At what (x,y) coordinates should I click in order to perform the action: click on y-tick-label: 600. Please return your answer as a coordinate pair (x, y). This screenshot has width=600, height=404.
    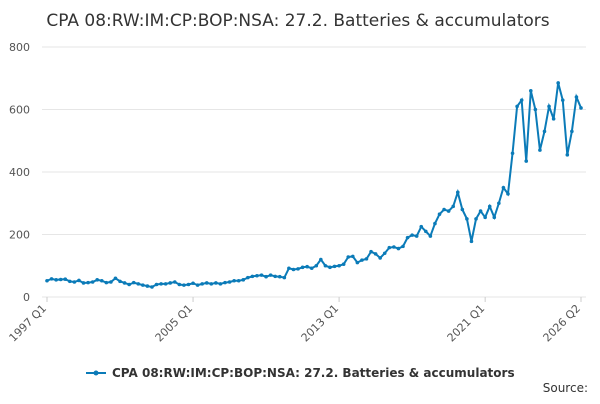
    Looking at the image, I should click on (19, 110).